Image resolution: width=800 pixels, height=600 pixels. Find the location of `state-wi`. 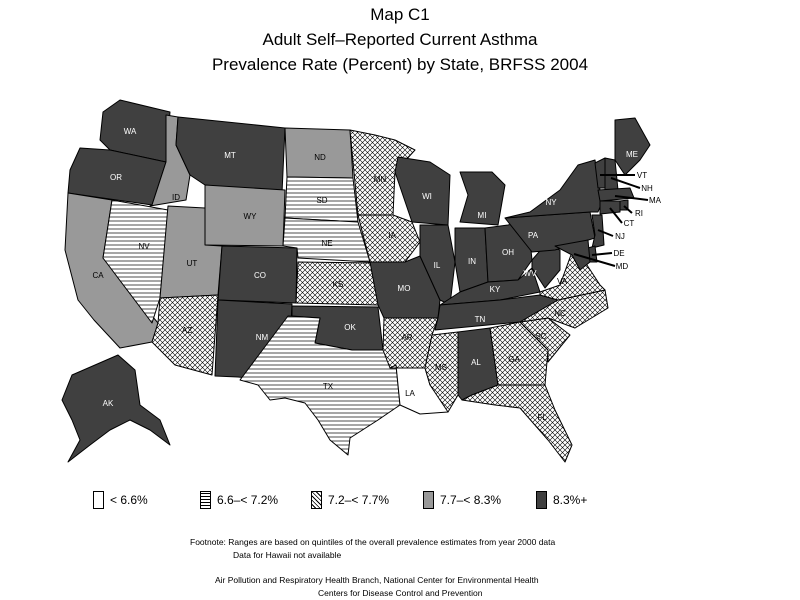

state-wi is located at coordinates (422, 191).